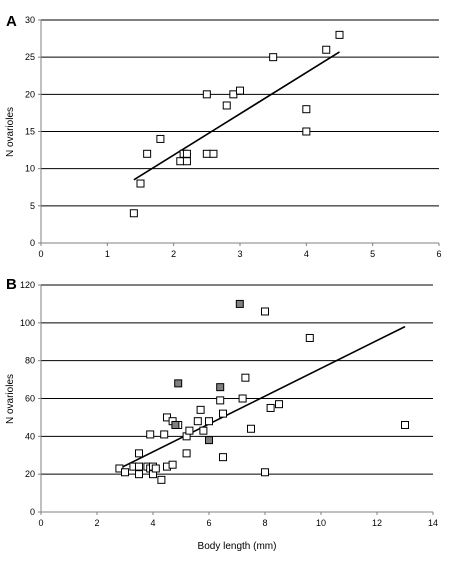  What do you see at coordinates (96, 523) in the screenshot?
I see `panel-b-x-tick-label: 2` at bounding box center [96, 523].